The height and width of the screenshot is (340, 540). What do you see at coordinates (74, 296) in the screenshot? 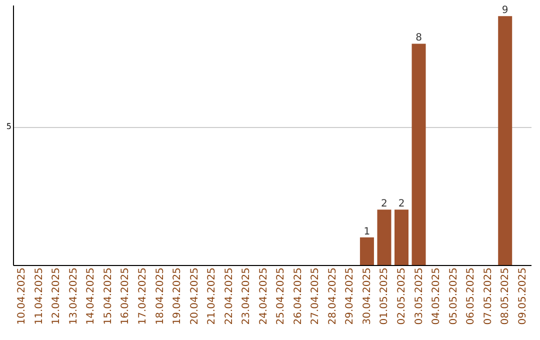
I see `x-tick-label: 13.04.2025` at bounding box center [74, 296].